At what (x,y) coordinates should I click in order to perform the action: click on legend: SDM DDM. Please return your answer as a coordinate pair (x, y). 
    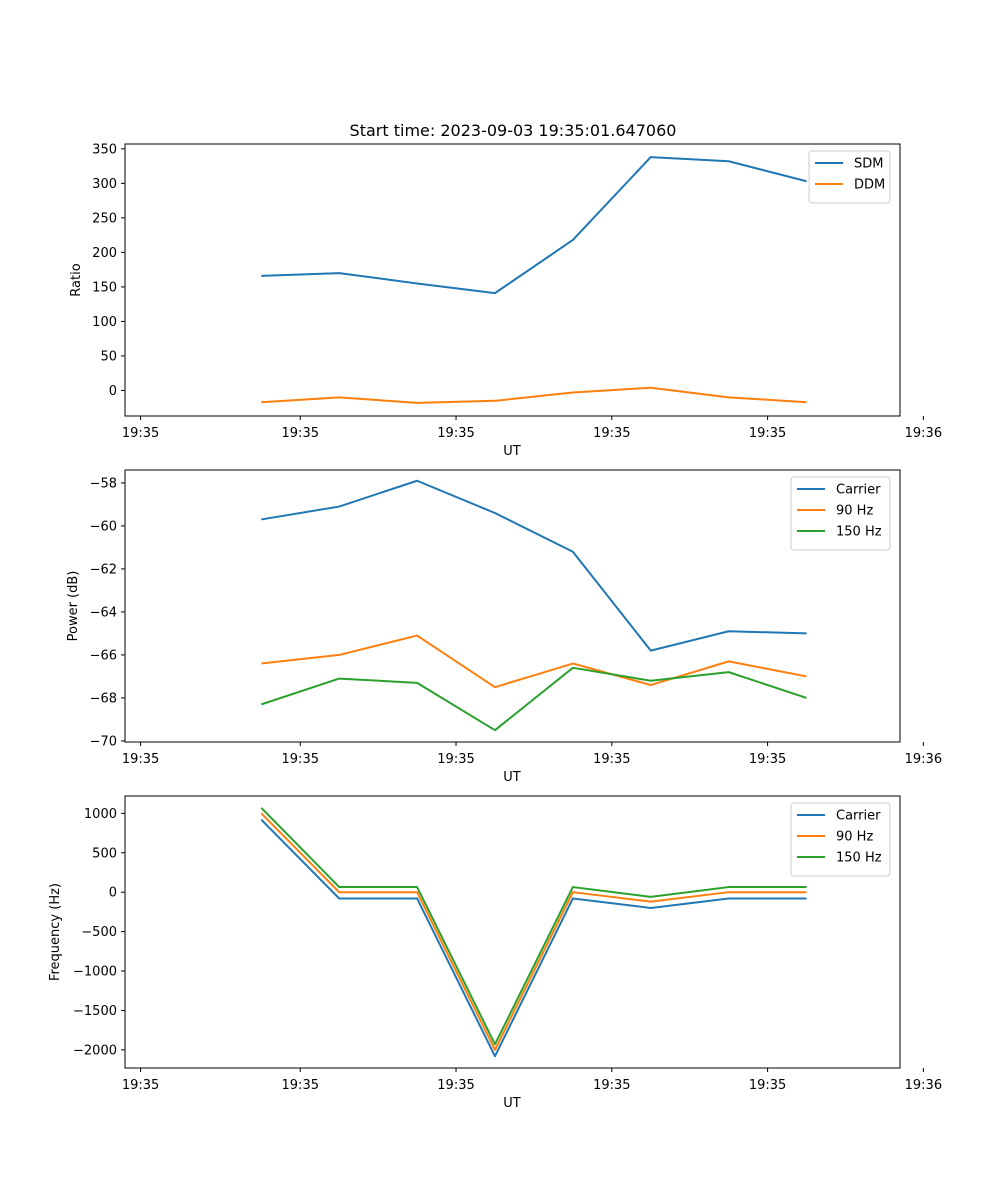
    Looking at the image, I should click on (849, 177).